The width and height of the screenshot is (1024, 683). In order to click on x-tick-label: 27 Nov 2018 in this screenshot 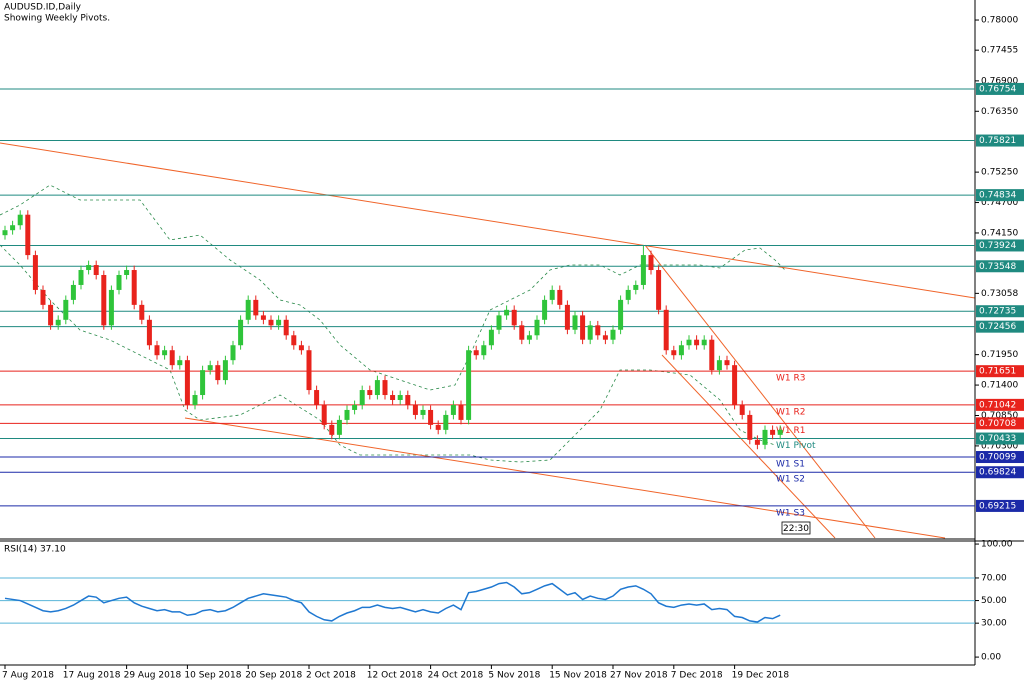, I will do `click(639, 676)`.